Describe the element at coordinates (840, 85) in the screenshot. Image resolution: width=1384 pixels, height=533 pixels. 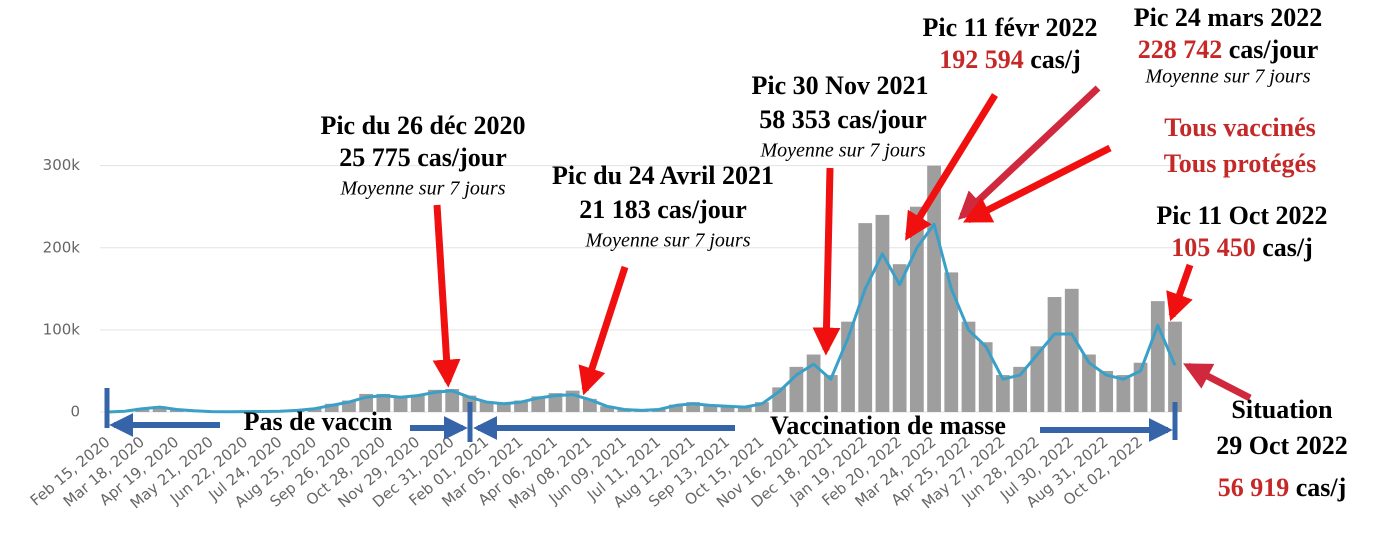
I see `annotation-title: Pic 30 Nov 2021` at that location.